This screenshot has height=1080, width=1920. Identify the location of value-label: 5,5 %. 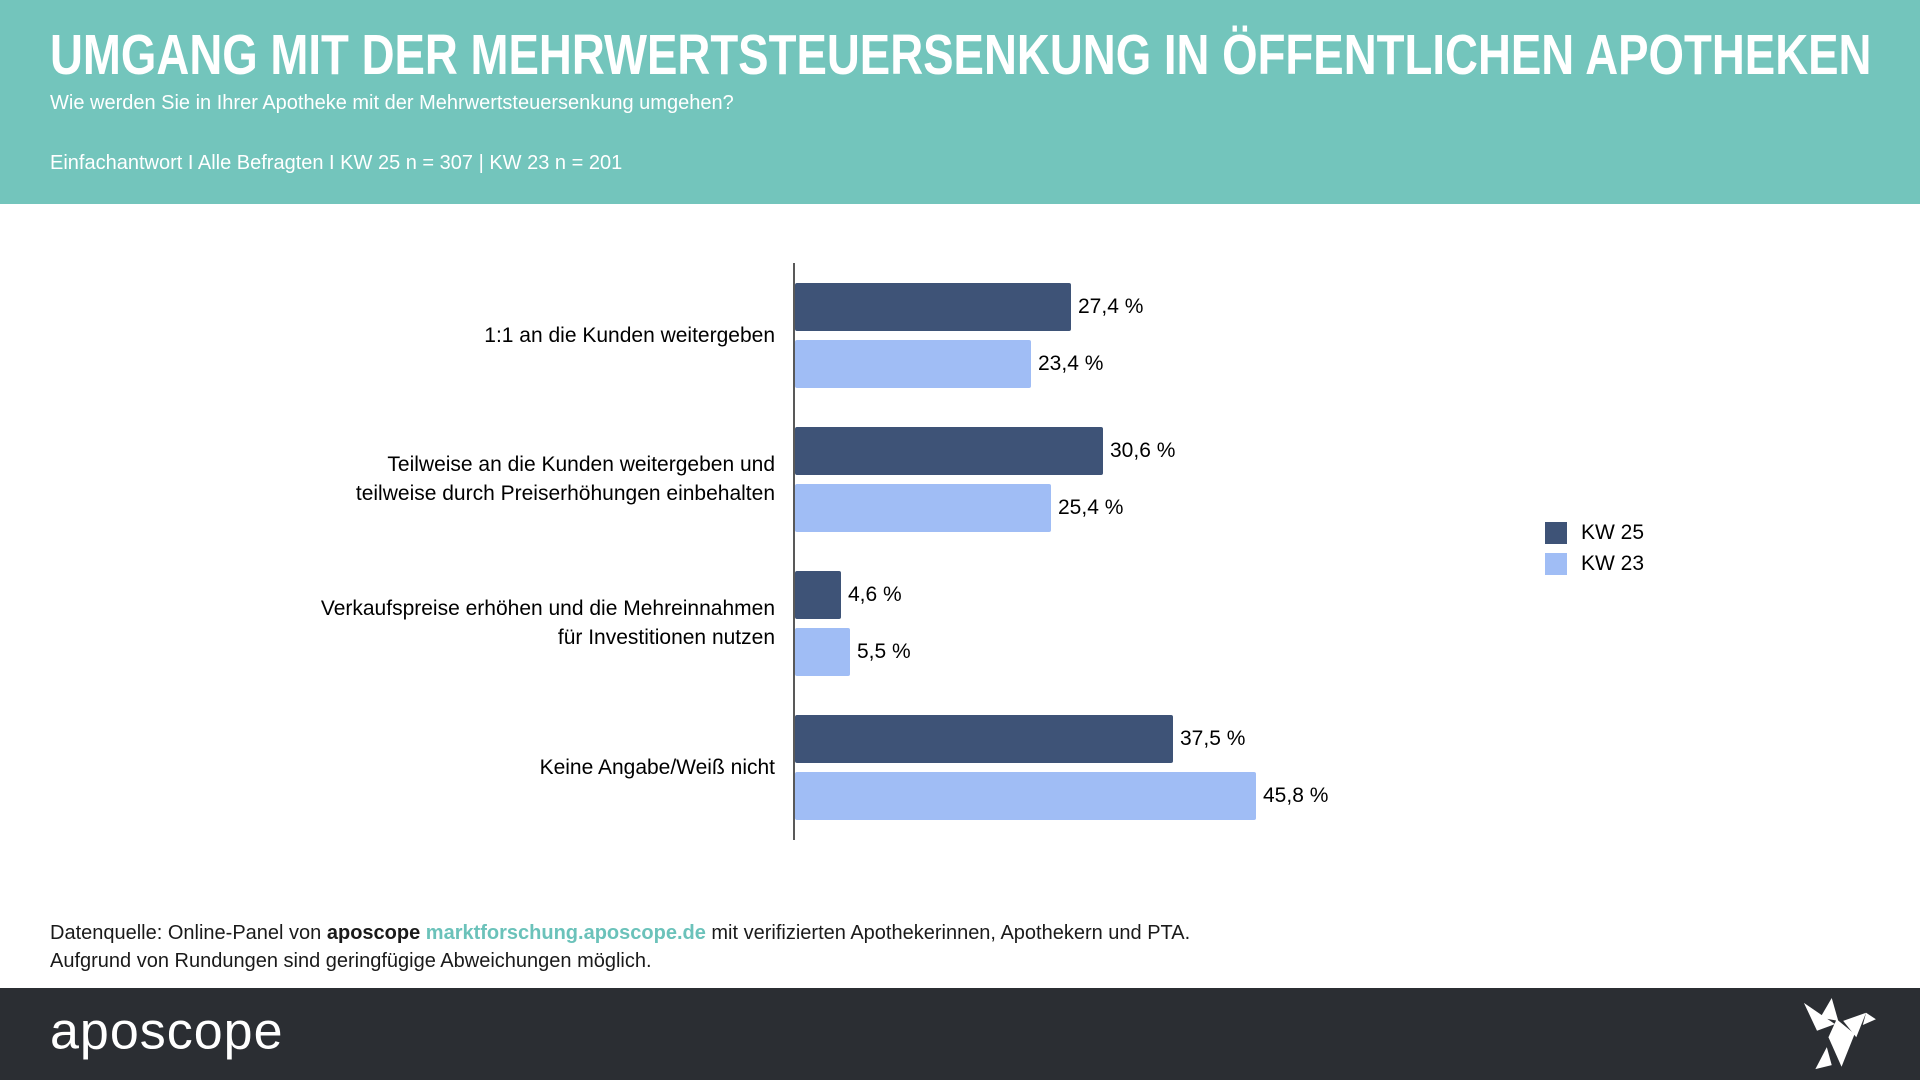
(884, 651).